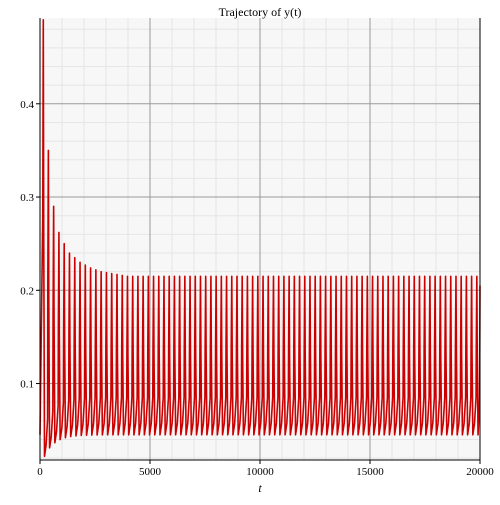  What do you see at coordinates (260, 472) in the screenshot?
I see `x-tick-label: 10000` at bounding box center [260, 472].